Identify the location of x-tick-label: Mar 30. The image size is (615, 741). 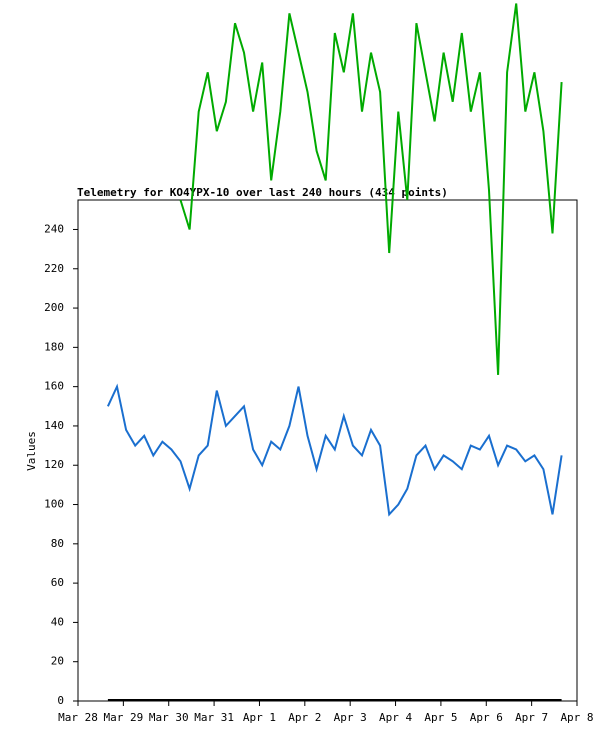
(169, 717).